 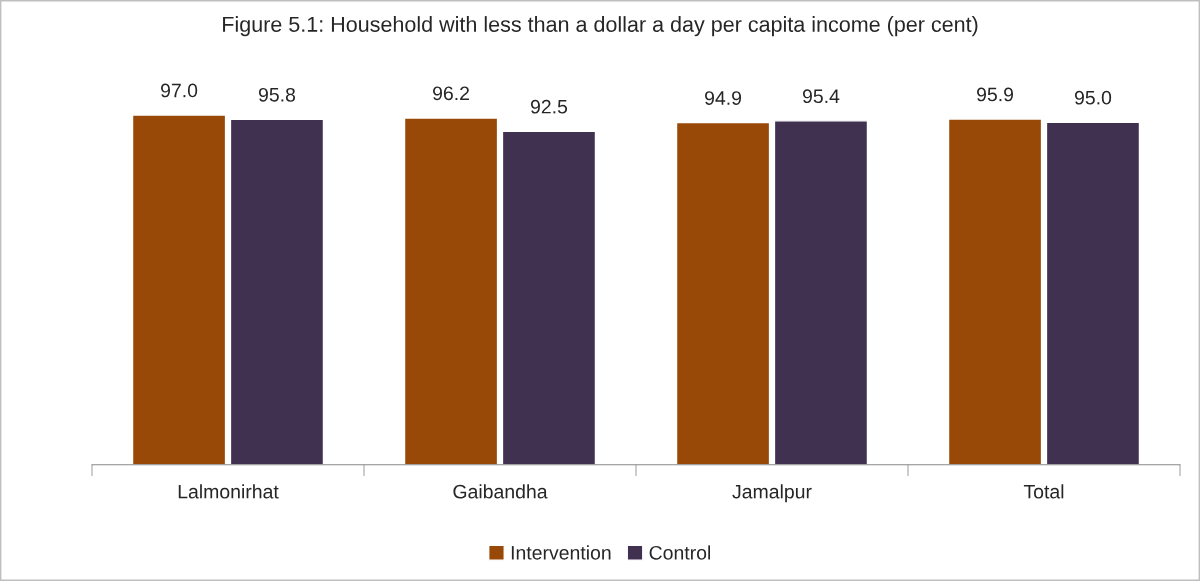 I want to click on x-tick-label: Total, so click(x=1043, y=491).